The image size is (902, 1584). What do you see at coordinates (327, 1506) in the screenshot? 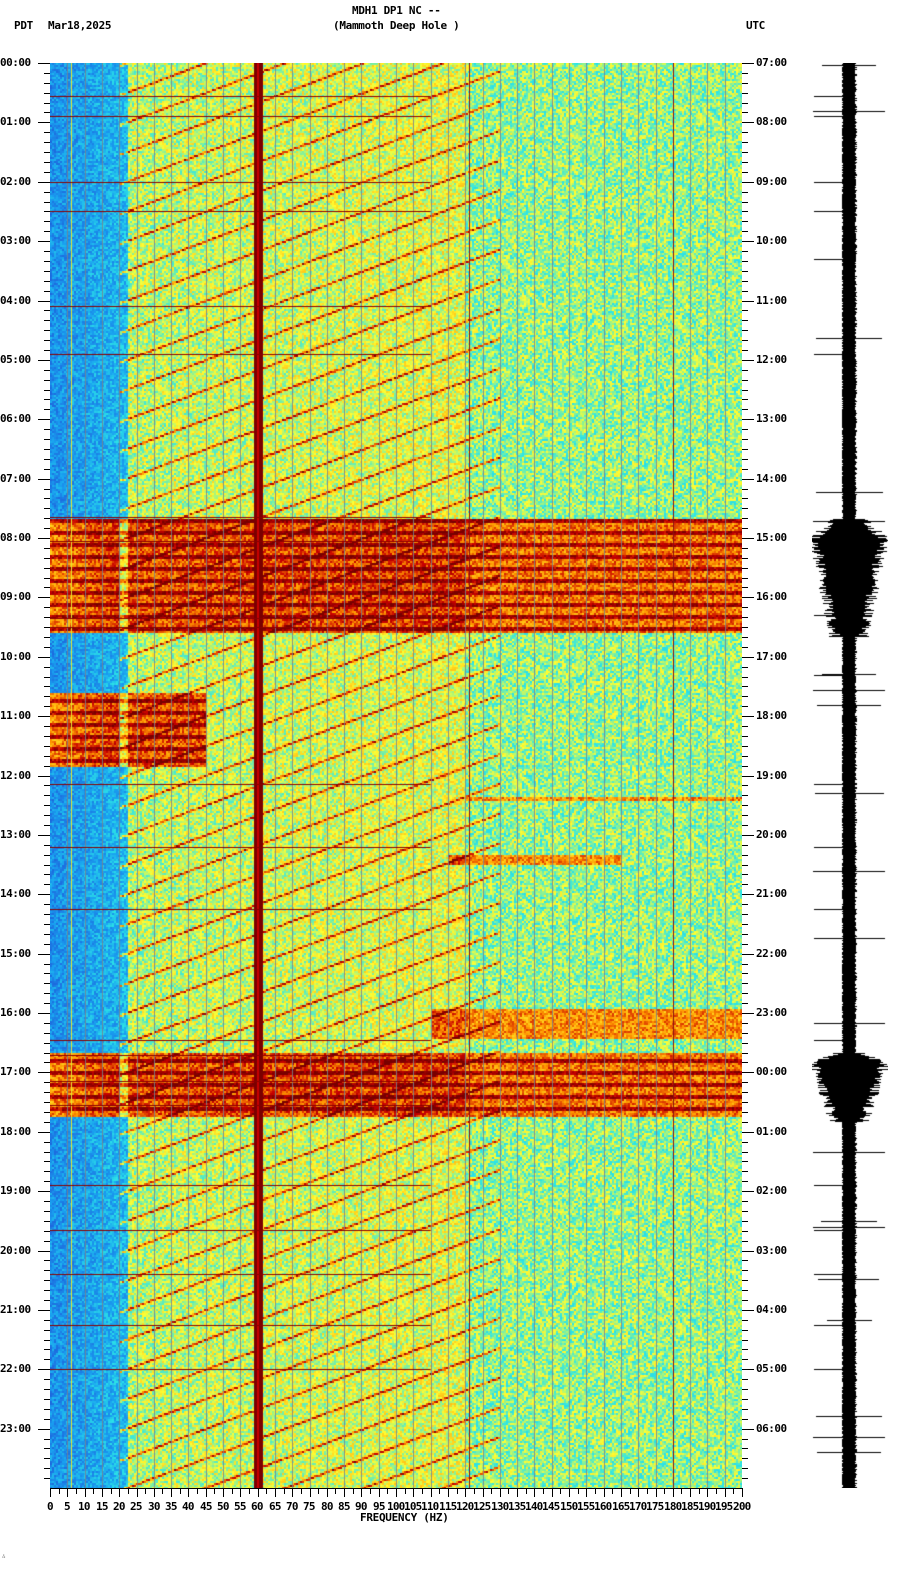
I see `frequency-label: 80` at bounding box center [327, 1506].